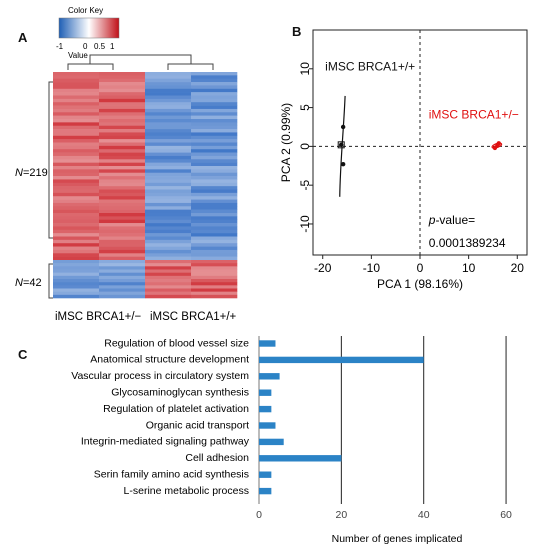  What do you see at coordinates (518, 268) in the screenshot?
I see `pca-x-tick-label: 20` at bounding box center [518, 268].